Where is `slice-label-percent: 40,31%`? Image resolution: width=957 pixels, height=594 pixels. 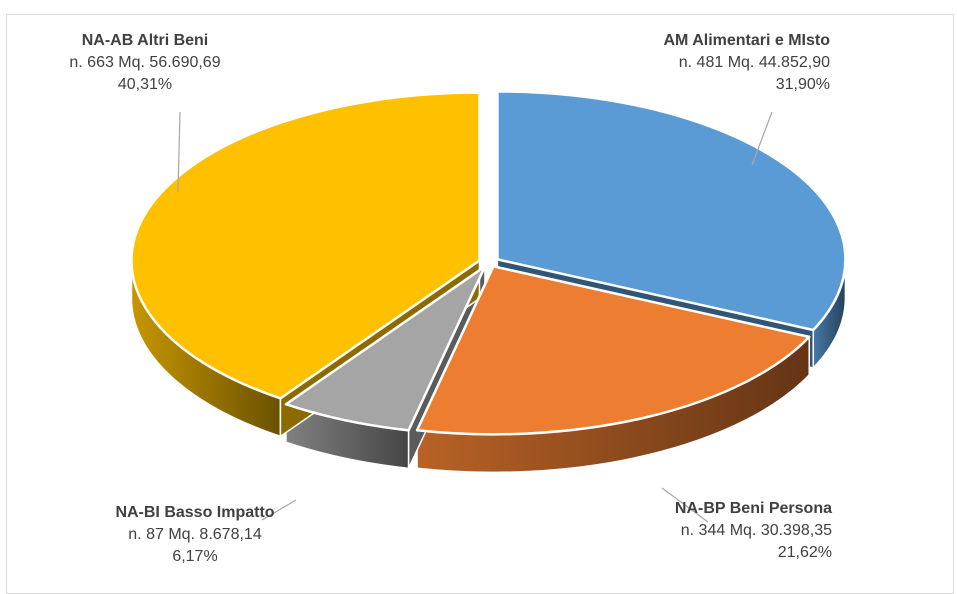 slice-label-percent: 40,31% is located at coordinates (145, 84).